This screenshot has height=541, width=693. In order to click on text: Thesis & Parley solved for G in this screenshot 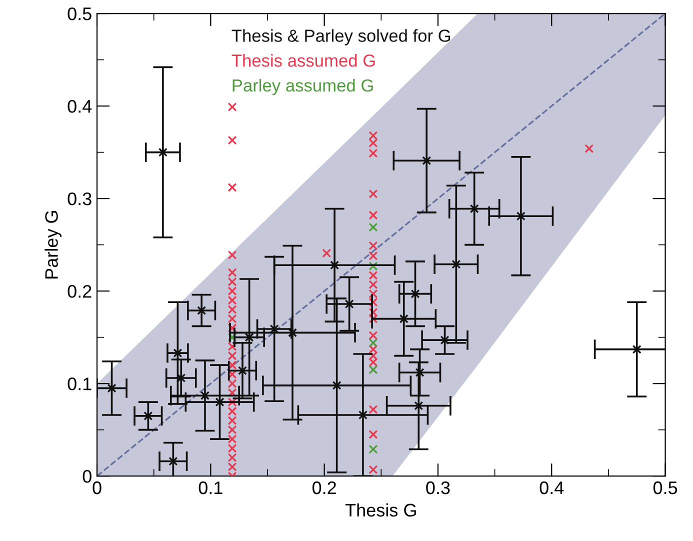, I will do `click(341, 37)`.